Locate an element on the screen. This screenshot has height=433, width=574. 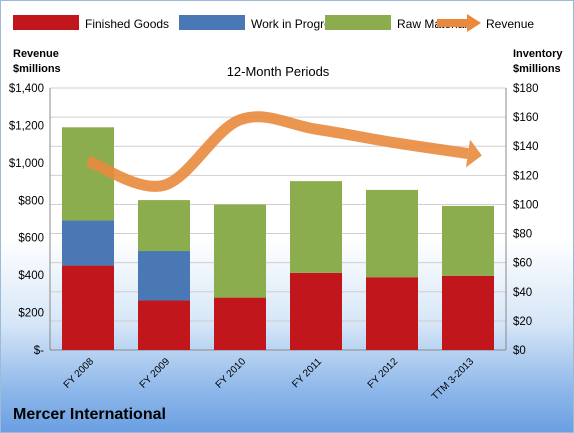
x-tick-label: FY 2010 is located at coordinates (231, 373).